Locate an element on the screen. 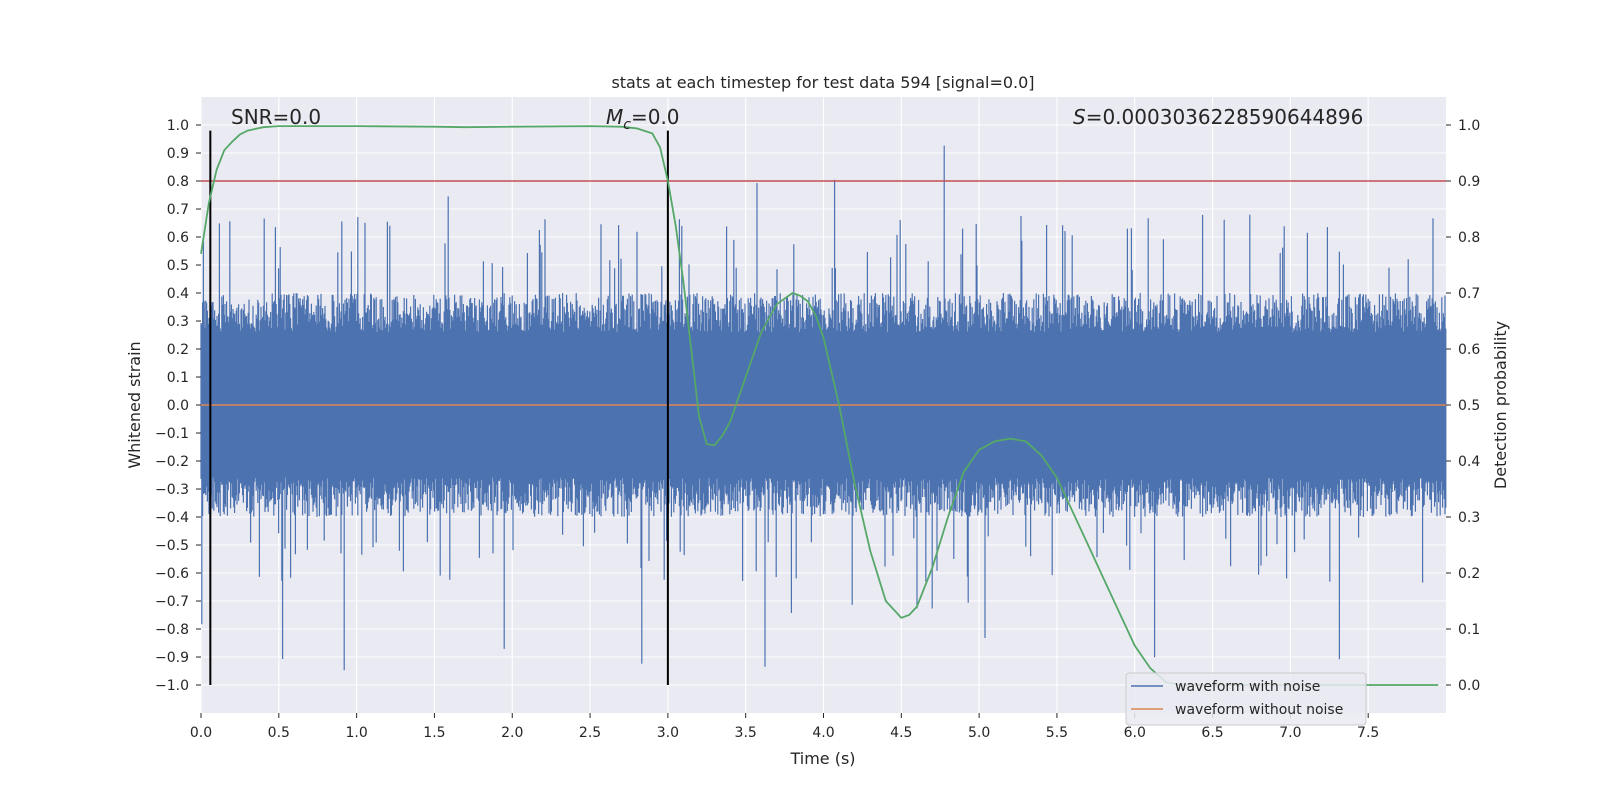 Image resolution: width=1600 pixels, height=800 pixels. y-left-tick-label: −0.1 is located at coordinates (172, 434).